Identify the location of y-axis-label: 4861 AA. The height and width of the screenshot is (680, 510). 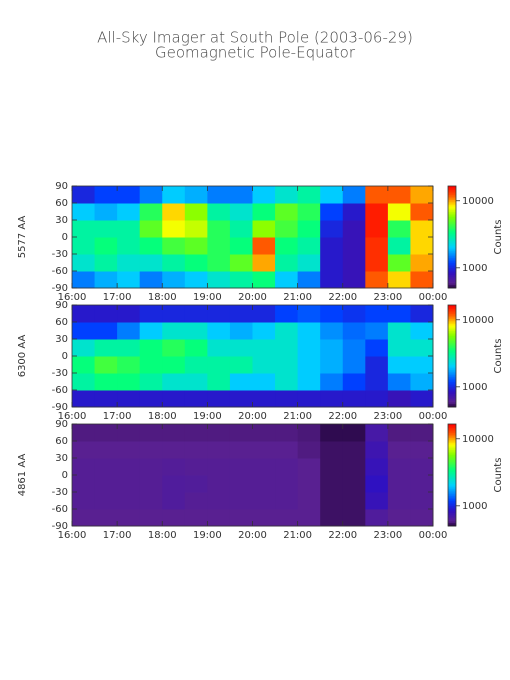
(22, 475).